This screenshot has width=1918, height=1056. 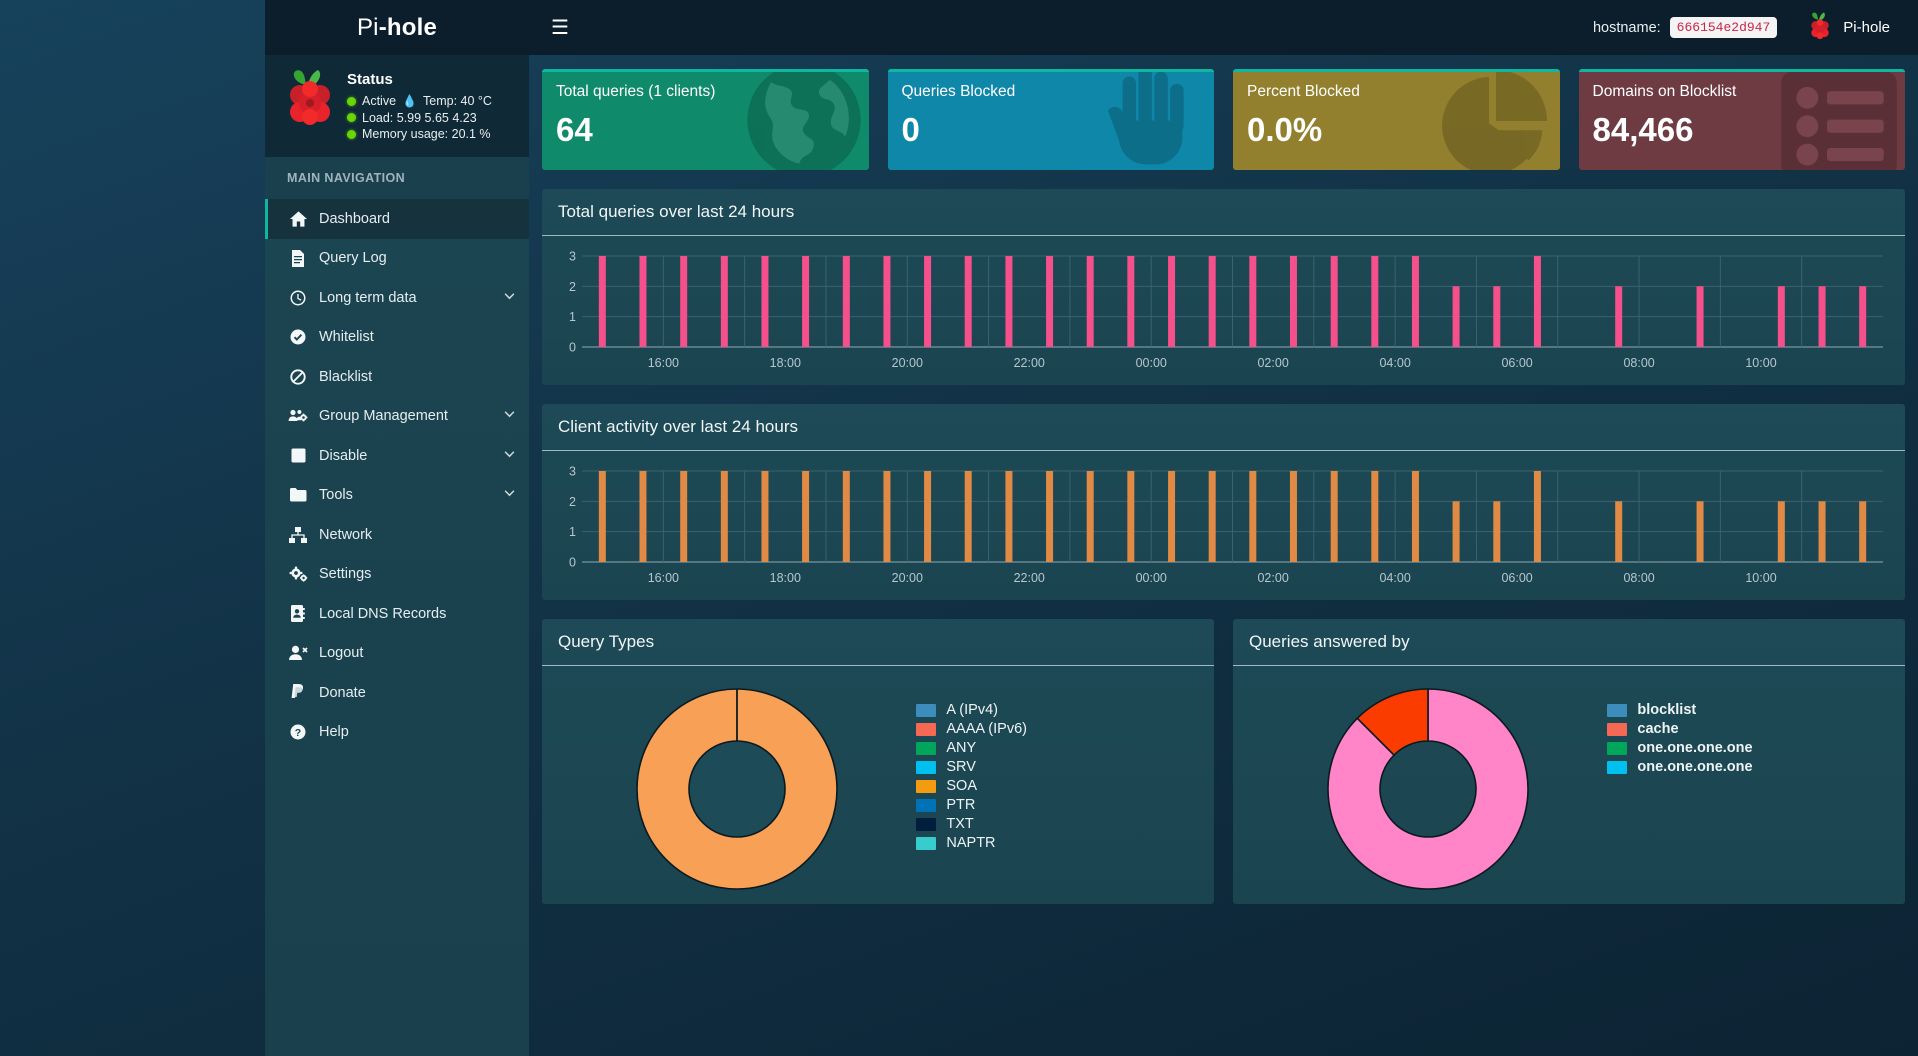 I want to click on legend-item: cache, so click(x=1748, y=729).